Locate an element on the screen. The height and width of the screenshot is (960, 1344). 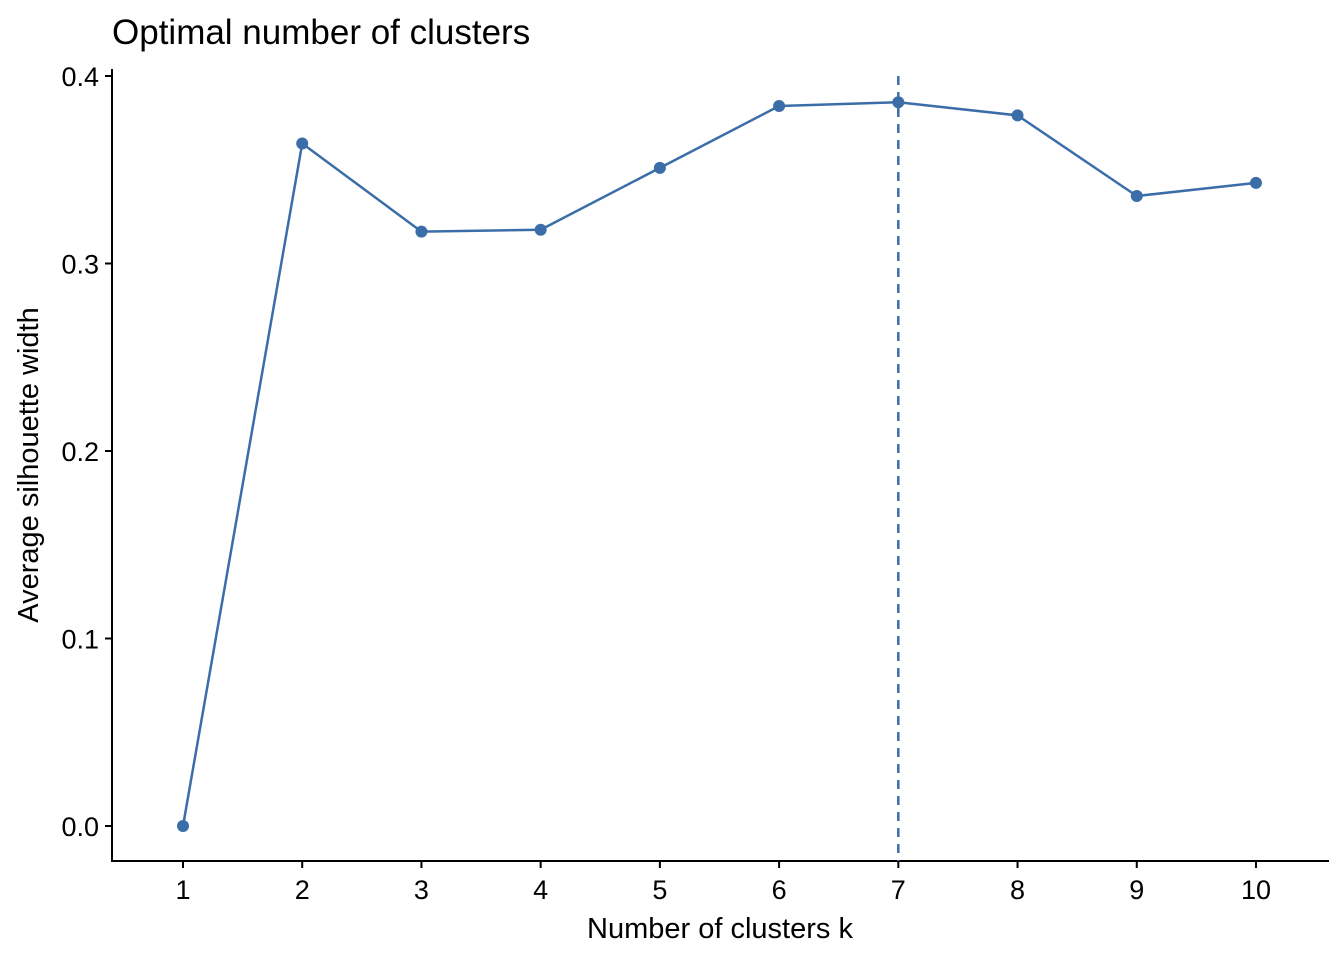
x-tick-label: 10 is located at coordinates (1256, 890).